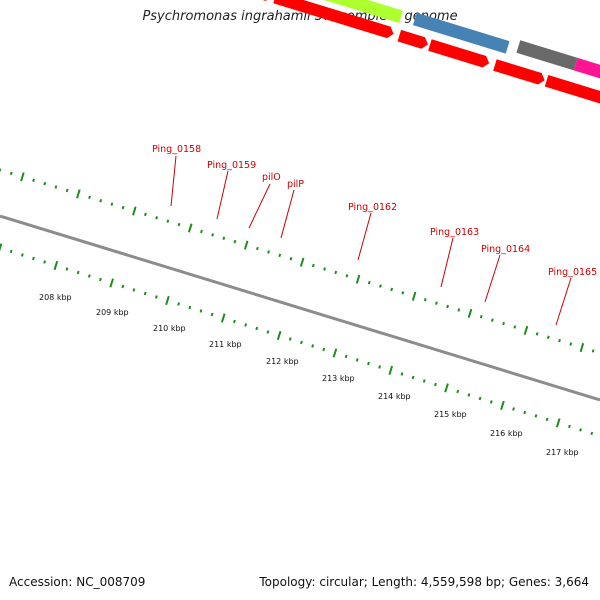 The width and height of the screenshot is (600, 600). I want to click on gene-label-ping0162: Ping_0162, so click(372, 207).